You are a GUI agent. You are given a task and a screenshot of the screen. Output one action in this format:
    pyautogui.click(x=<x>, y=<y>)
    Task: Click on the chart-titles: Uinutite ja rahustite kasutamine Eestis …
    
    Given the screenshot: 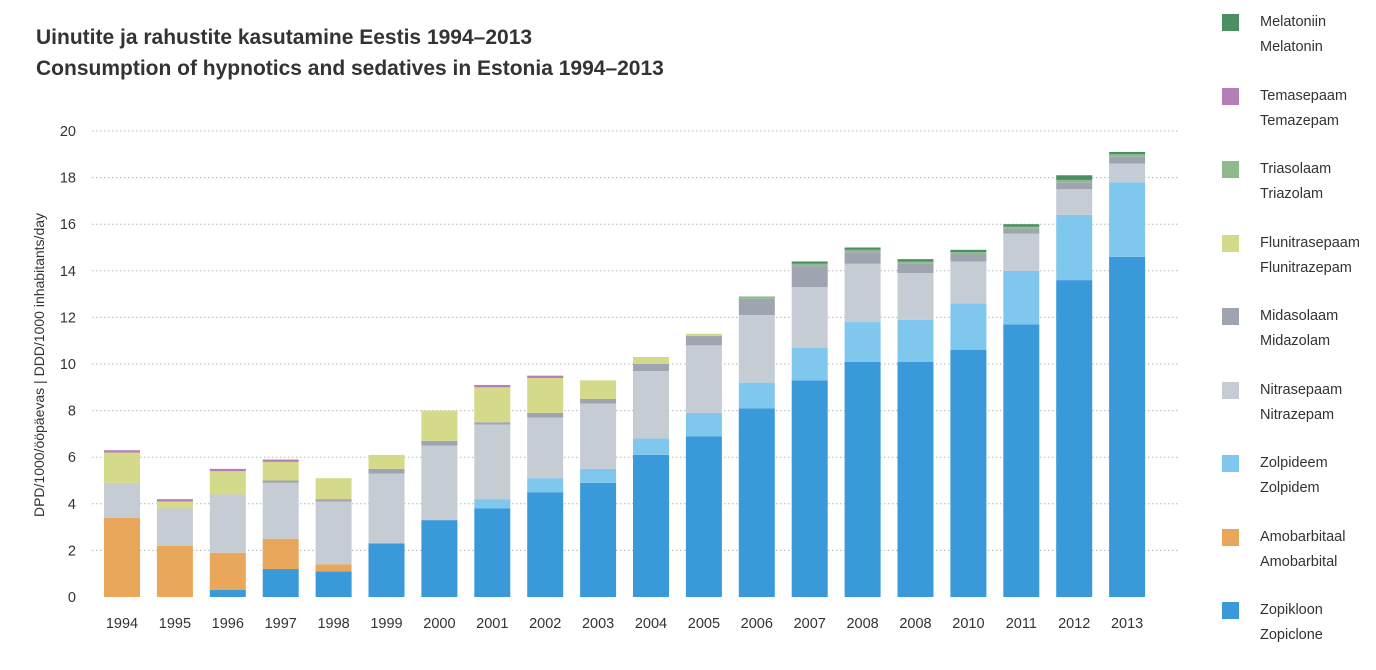 What is the action you would take?
    pyautogui.click(x=350, y=53)
    